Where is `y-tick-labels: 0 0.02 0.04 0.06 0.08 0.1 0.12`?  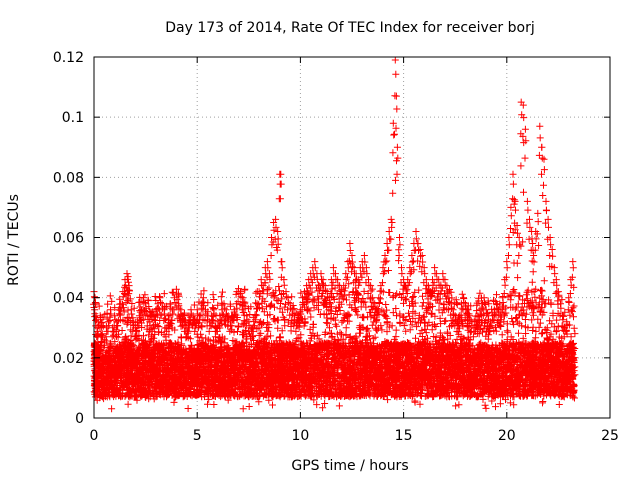
y-tick-labels: 0 0.02 0.04 0.06 0.08 0.1 0.12 is located at coordinates (68, 238).